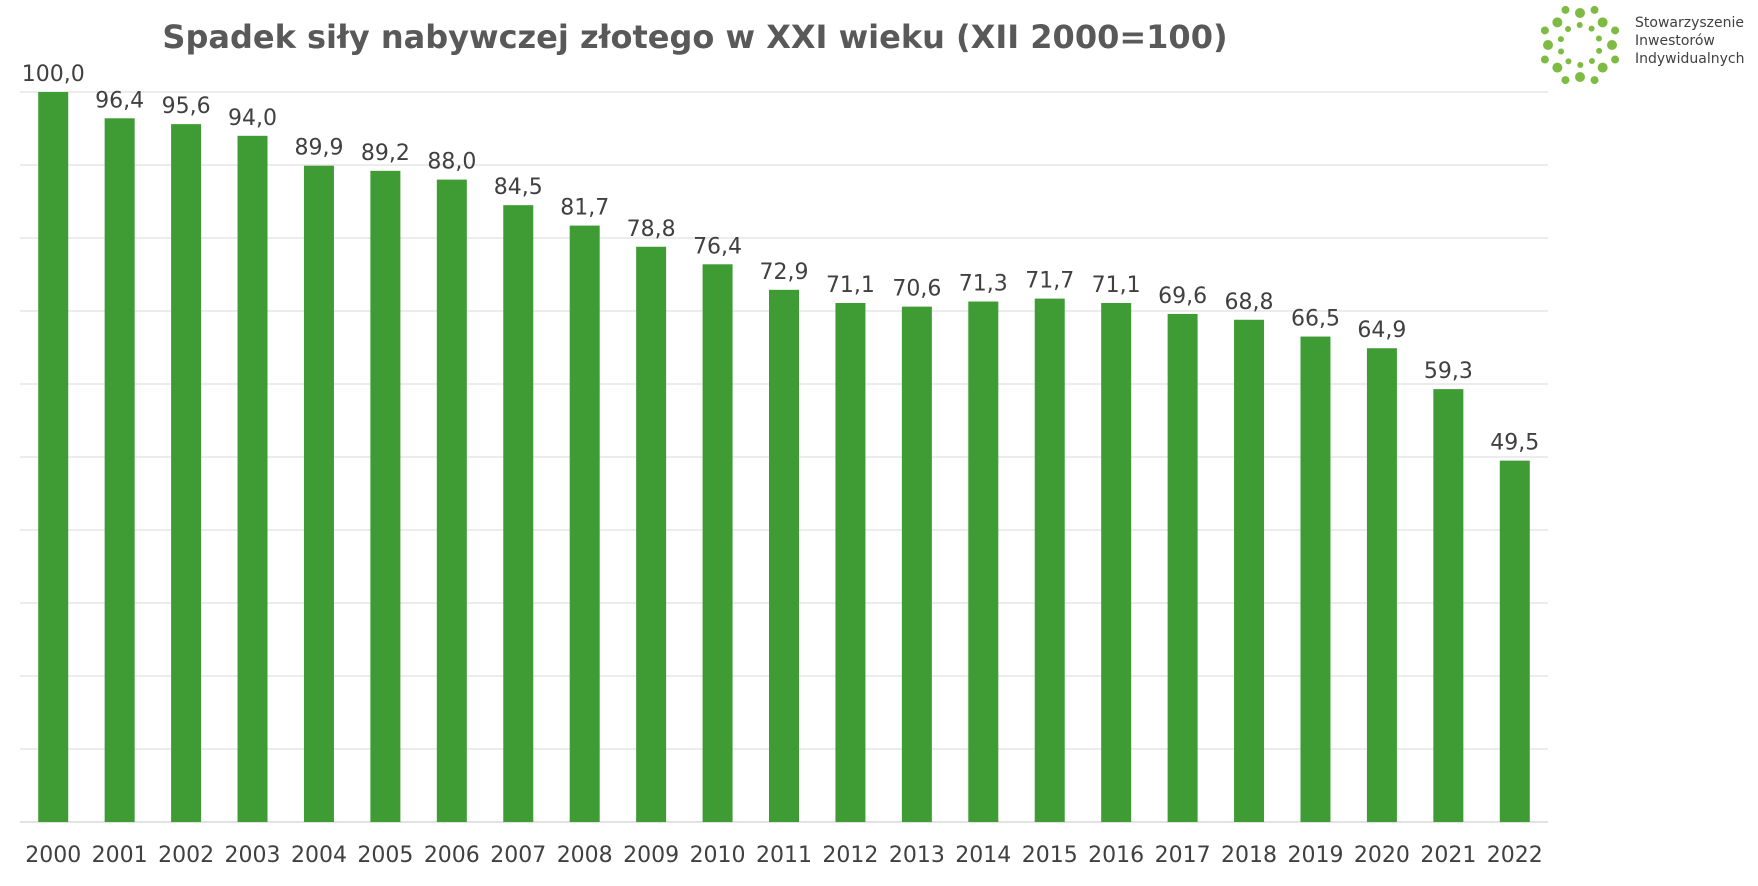 Image resolution: width=1758 pixels, height=886 pixels. Describe the element at coordinates (1116, 855) in the screenshot. I see `x-tick-label-2016: 2016` at that location.